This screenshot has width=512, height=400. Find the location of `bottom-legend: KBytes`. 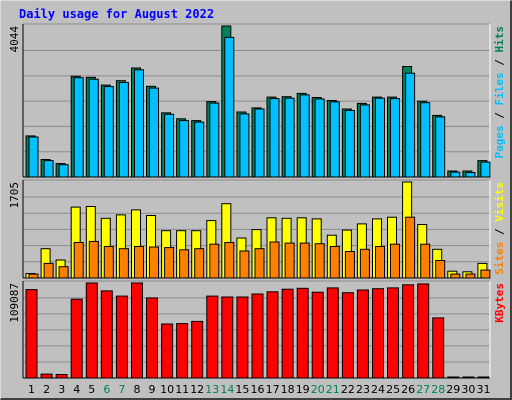

bottom-legend: KBytes is located at coordinates (499, 303).